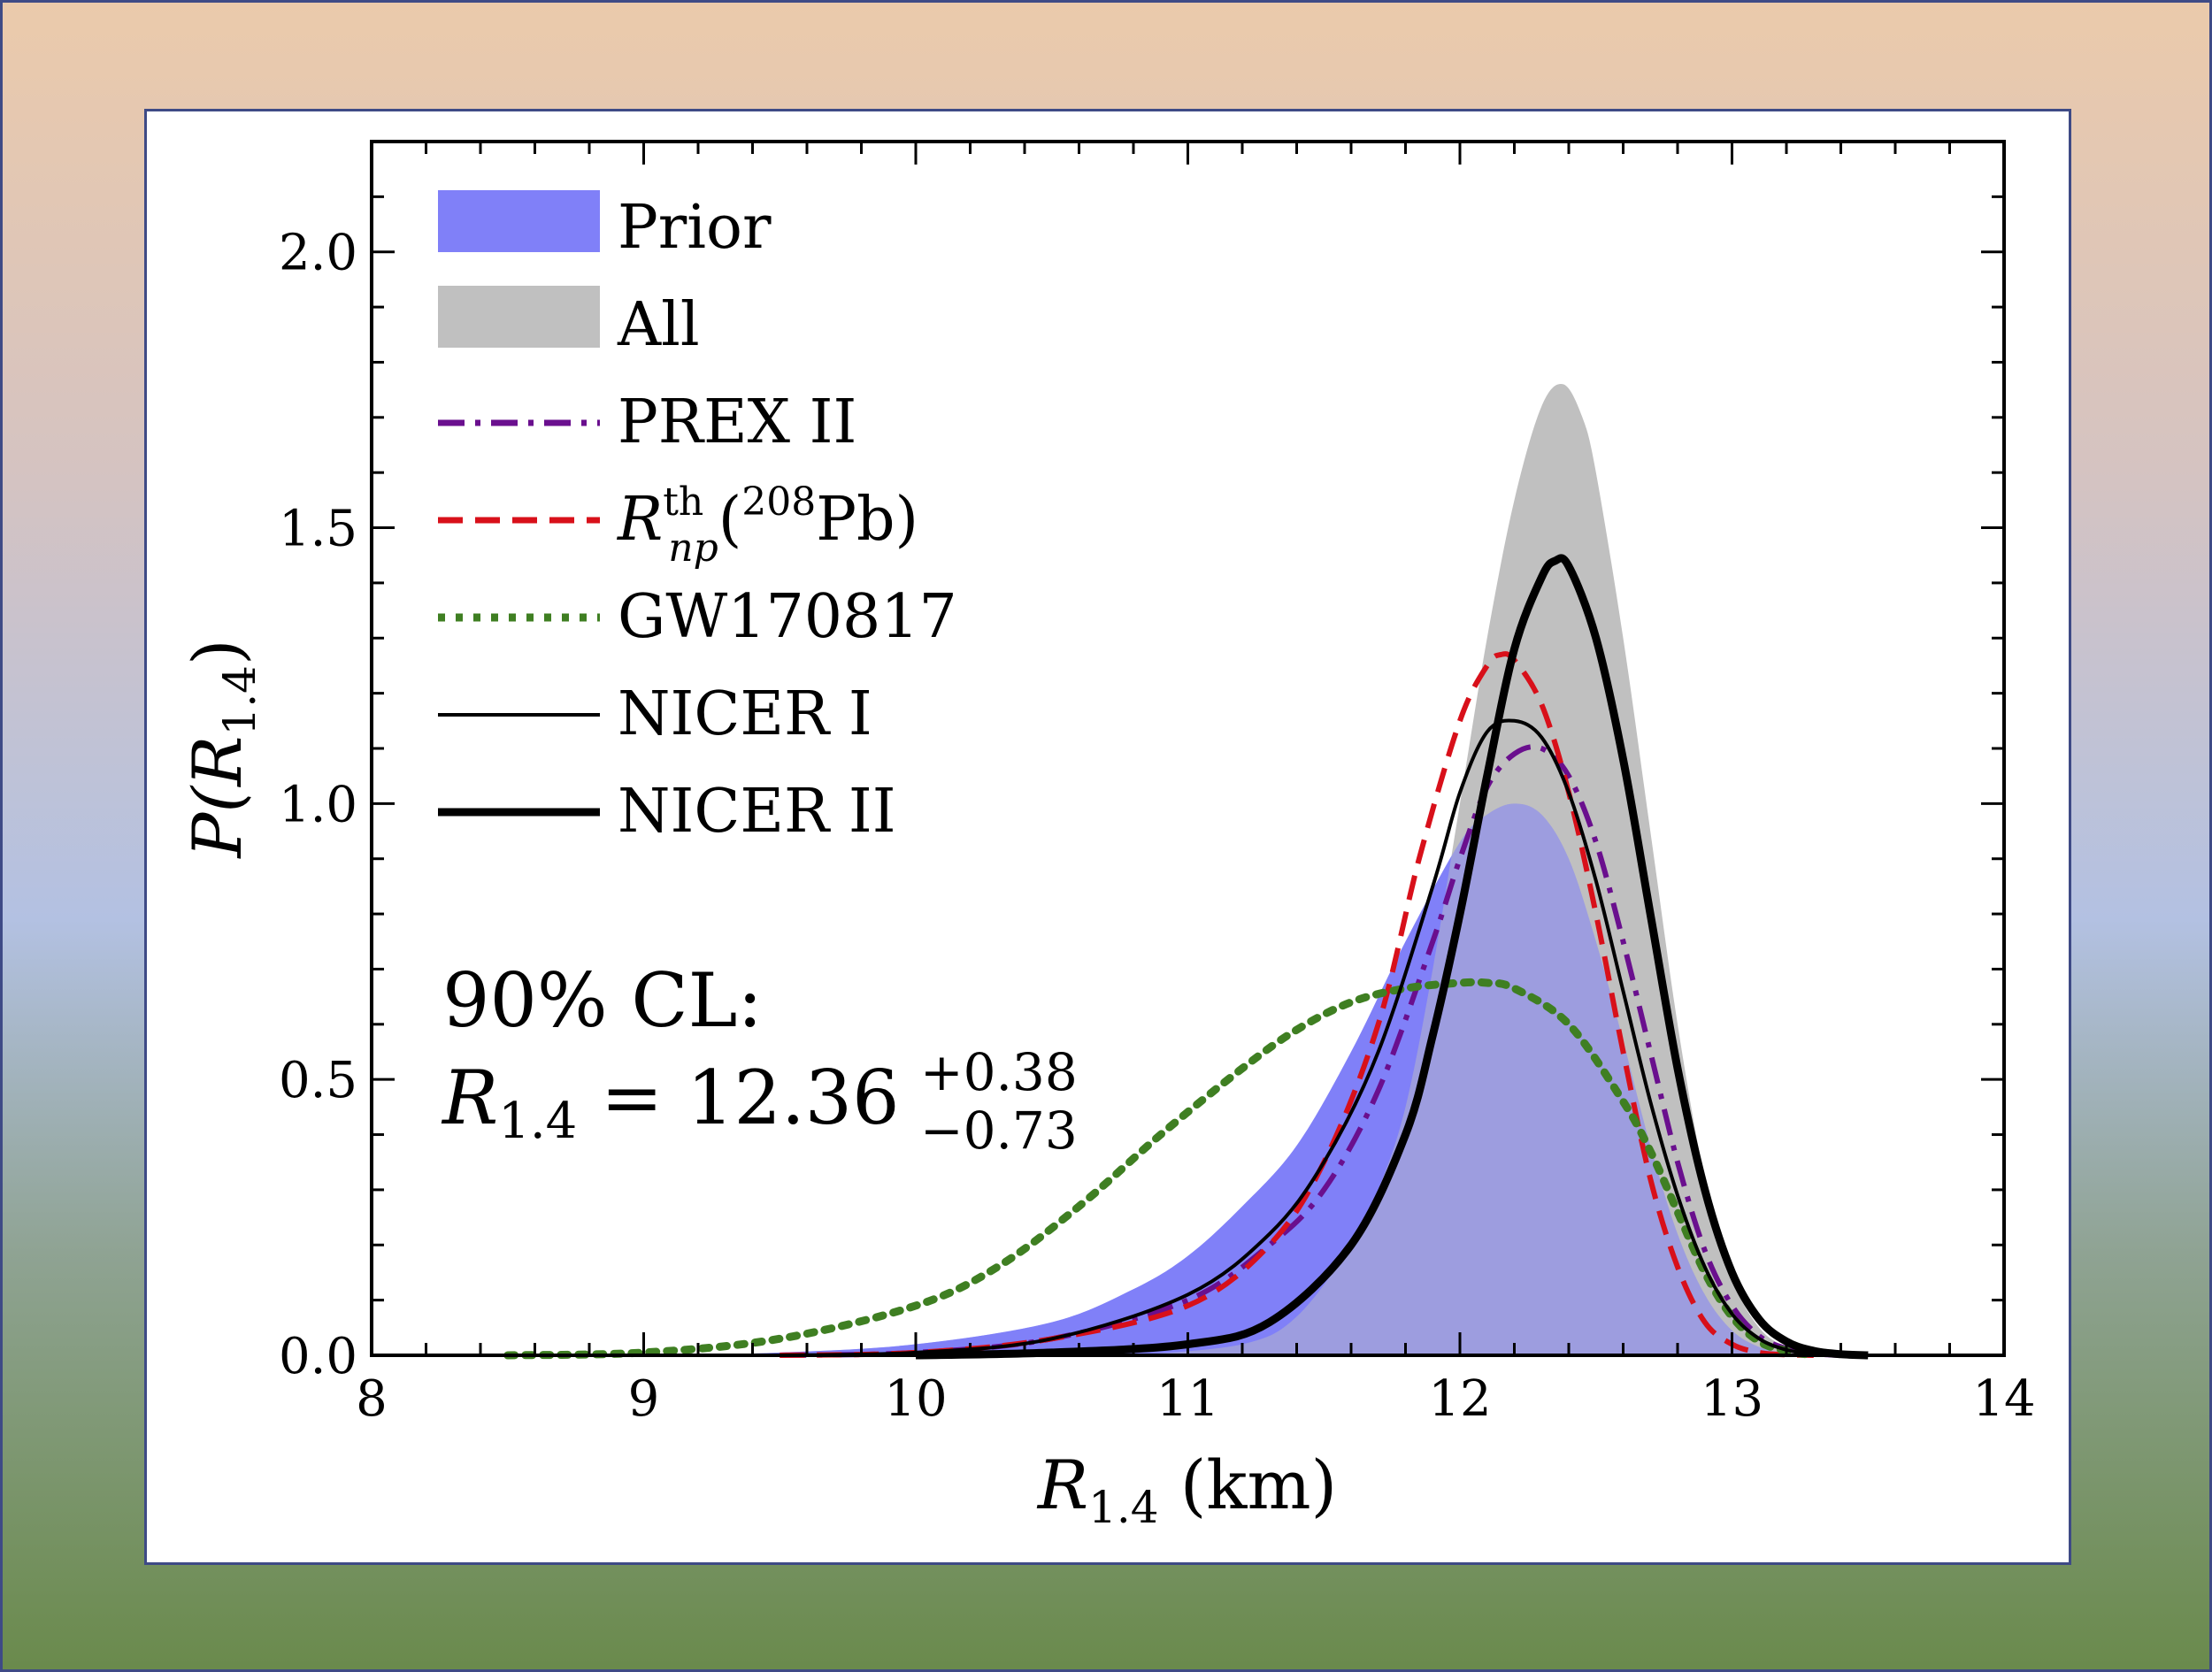  I want to click on x-tick-label: 14, so click(2004, 1399).